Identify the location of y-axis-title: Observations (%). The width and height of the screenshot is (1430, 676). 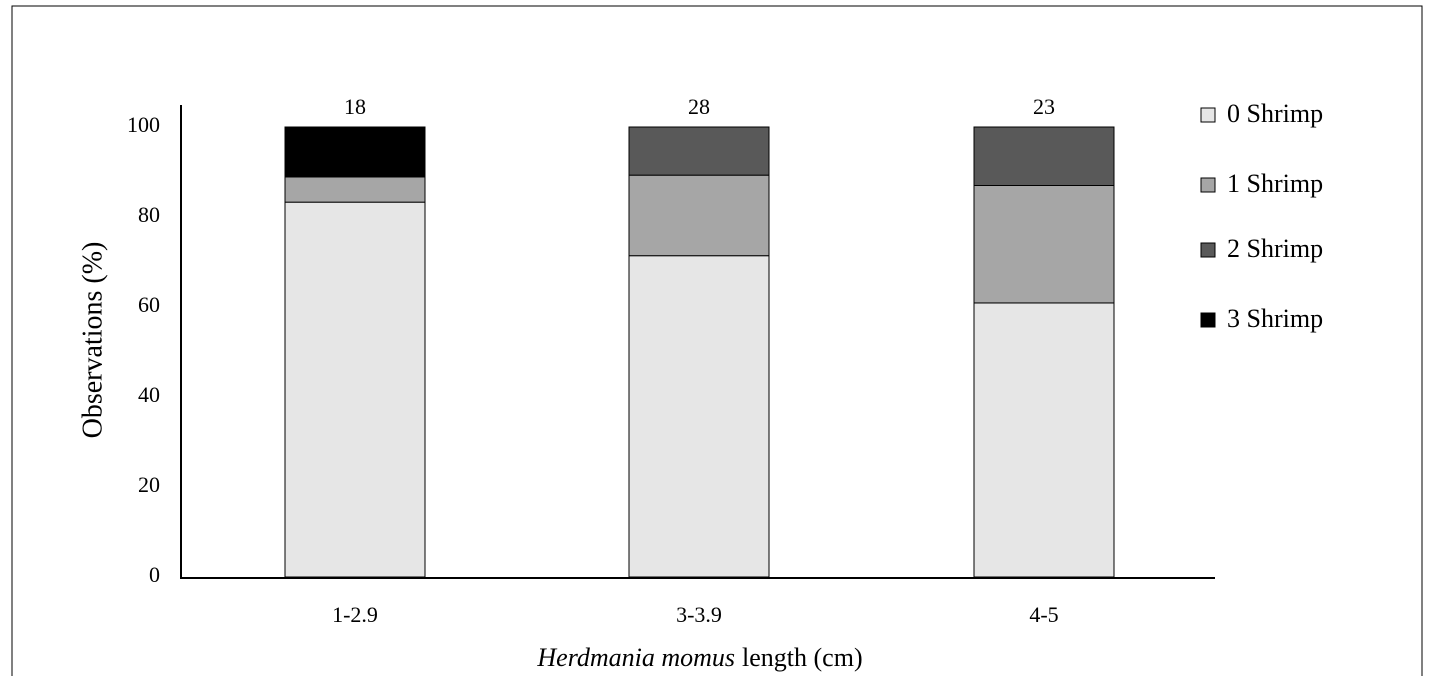
(92, 340).